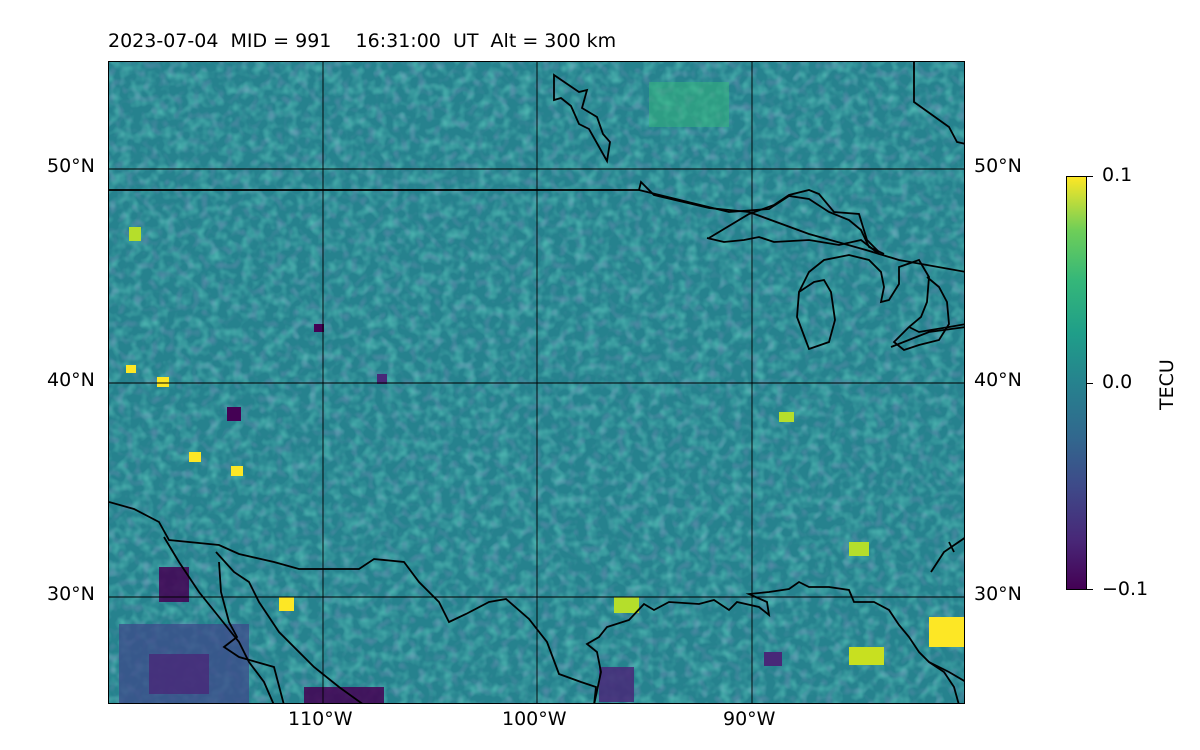  Describe the element at coordinates (71, 380) in the screenshot. I see `lat-label-40n-left: 40°N` at that location.